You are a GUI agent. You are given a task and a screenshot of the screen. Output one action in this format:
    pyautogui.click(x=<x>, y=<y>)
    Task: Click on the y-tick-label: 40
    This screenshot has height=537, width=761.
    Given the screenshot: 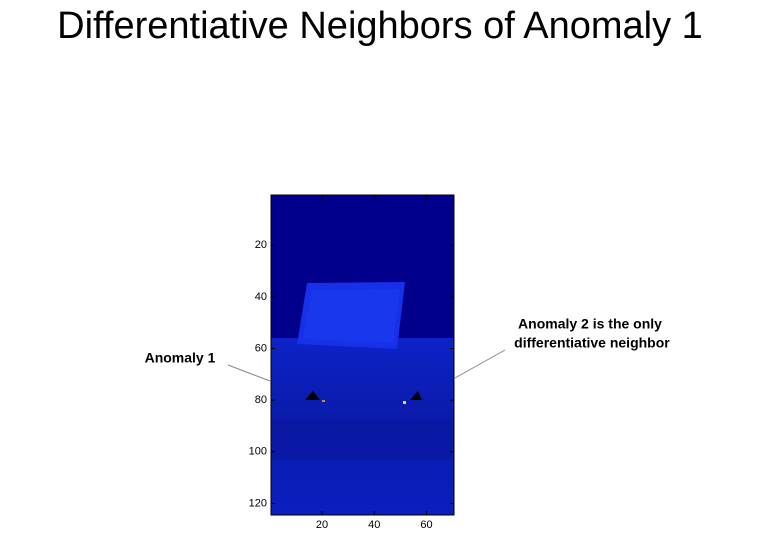 What is the action you would take?
    pyautogui.click(x=261, y=297)
    